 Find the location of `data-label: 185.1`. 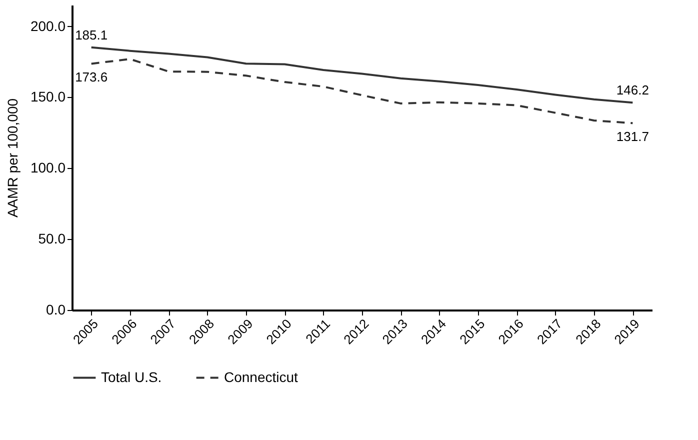

data-label: 185.1 is located at coordinates (91, 34).